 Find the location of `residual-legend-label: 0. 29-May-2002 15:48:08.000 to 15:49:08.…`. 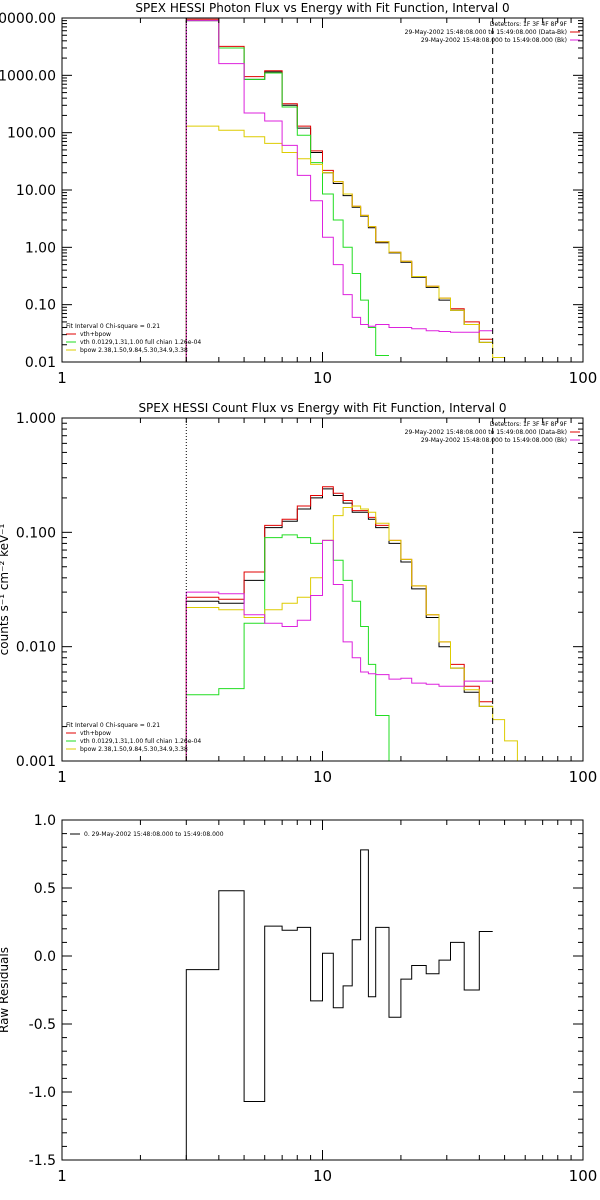

residual-legend-label: 0. 29-May-2002 15:48:08.000 to 15:49:08.… is located at coordinates (154, 834).